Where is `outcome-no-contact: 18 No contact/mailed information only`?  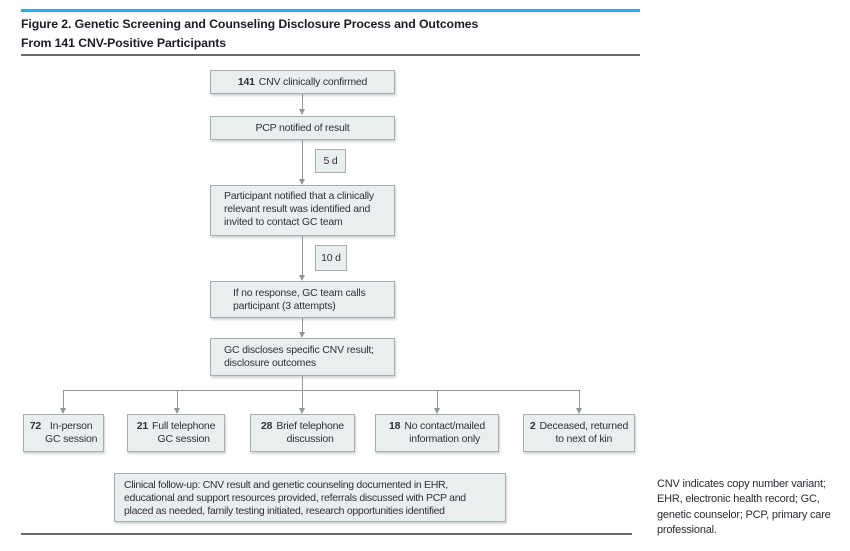 outcome-no-contact: 18 No contact/mailed information only is located at coordinates (437, 433).